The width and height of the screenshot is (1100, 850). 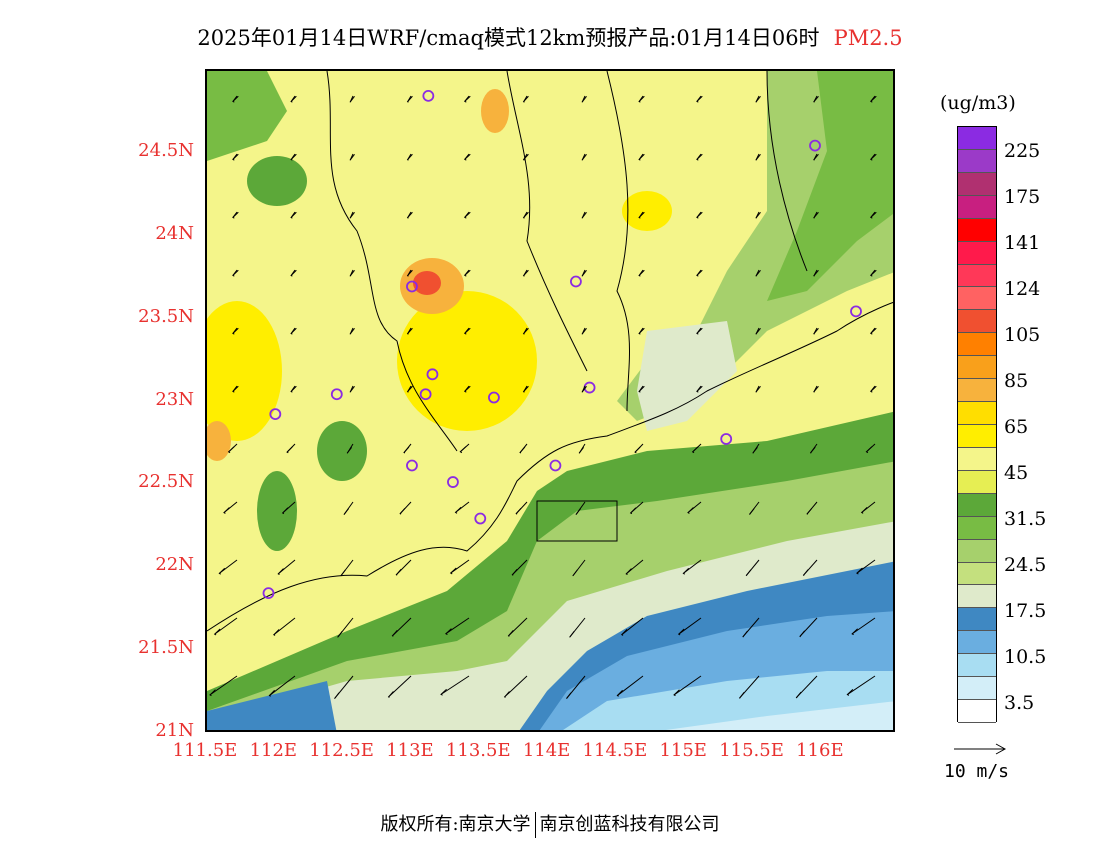 I want to click on copyright-footer: 版权所有:南京大学 南京创蓝科技有限公司, so click(x=550, y=824).